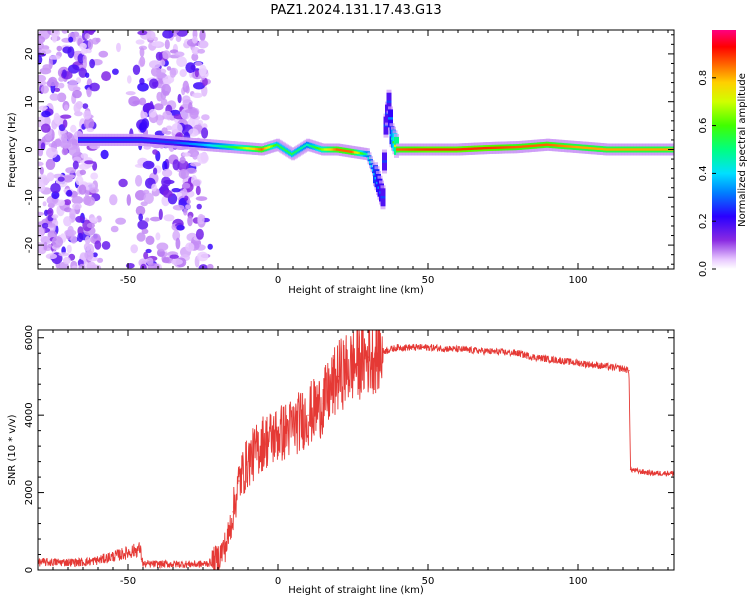  I want to click on spectrogram-x-axis-label: Height of straight line (km), so click(356, 290).